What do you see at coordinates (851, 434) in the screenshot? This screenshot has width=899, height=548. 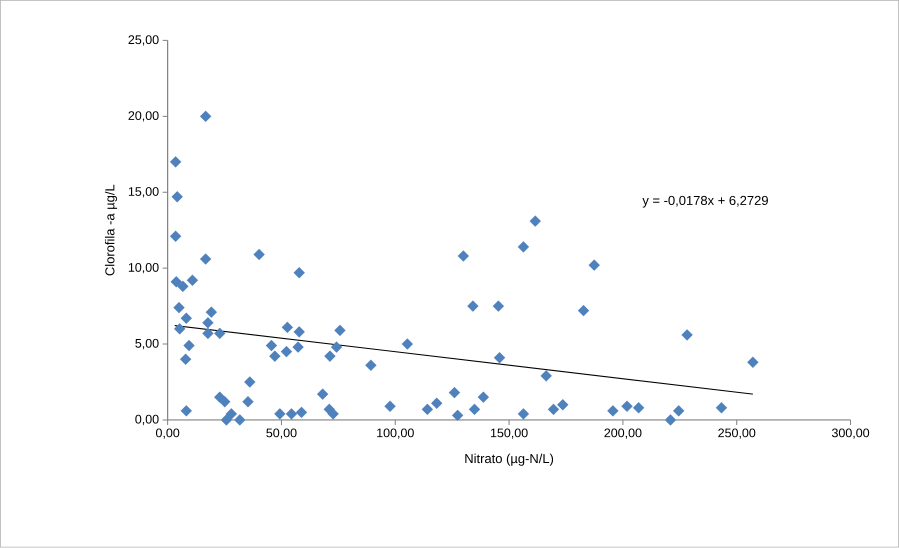 I see `x-tick-label: 300,00` at bounding box center [851, 434].